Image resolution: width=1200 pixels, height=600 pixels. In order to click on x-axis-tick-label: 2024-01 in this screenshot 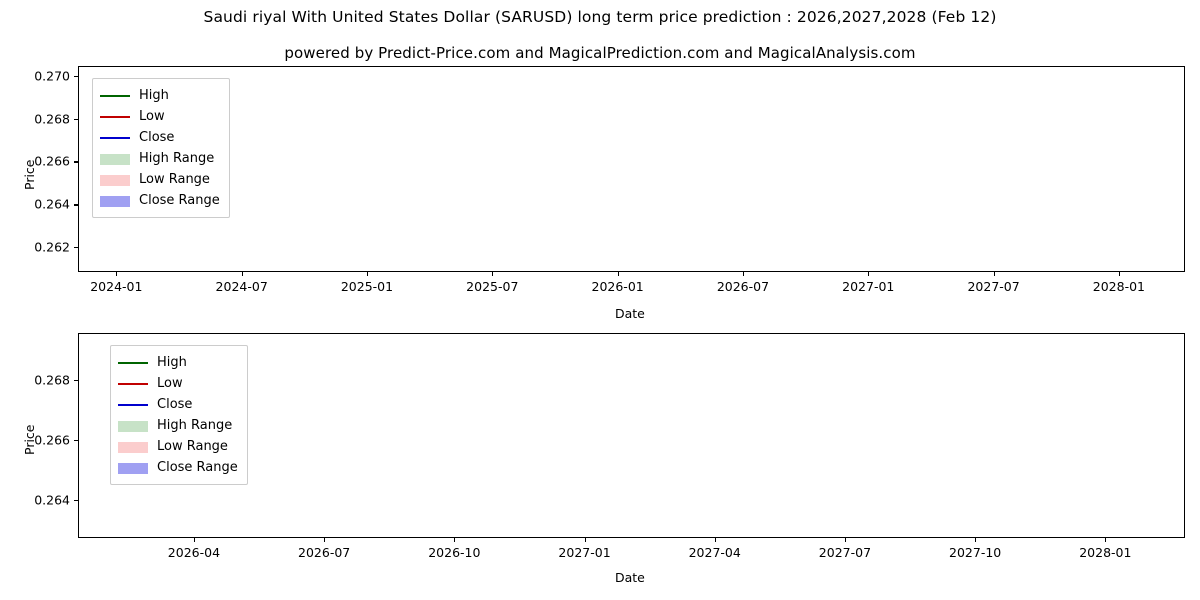, I will do `click(116, 286)`.